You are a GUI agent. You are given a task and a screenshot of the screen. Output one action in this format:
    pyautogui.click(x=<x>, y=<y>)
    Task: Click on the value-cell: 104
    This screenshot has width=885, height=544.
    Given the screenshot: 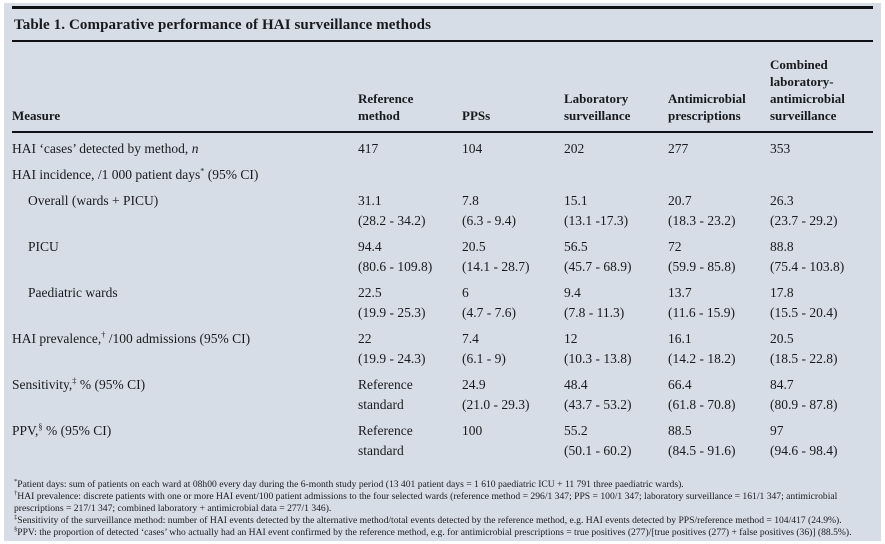 What is the action you would take?
    pyautogui.click(x=472, y=148)
    